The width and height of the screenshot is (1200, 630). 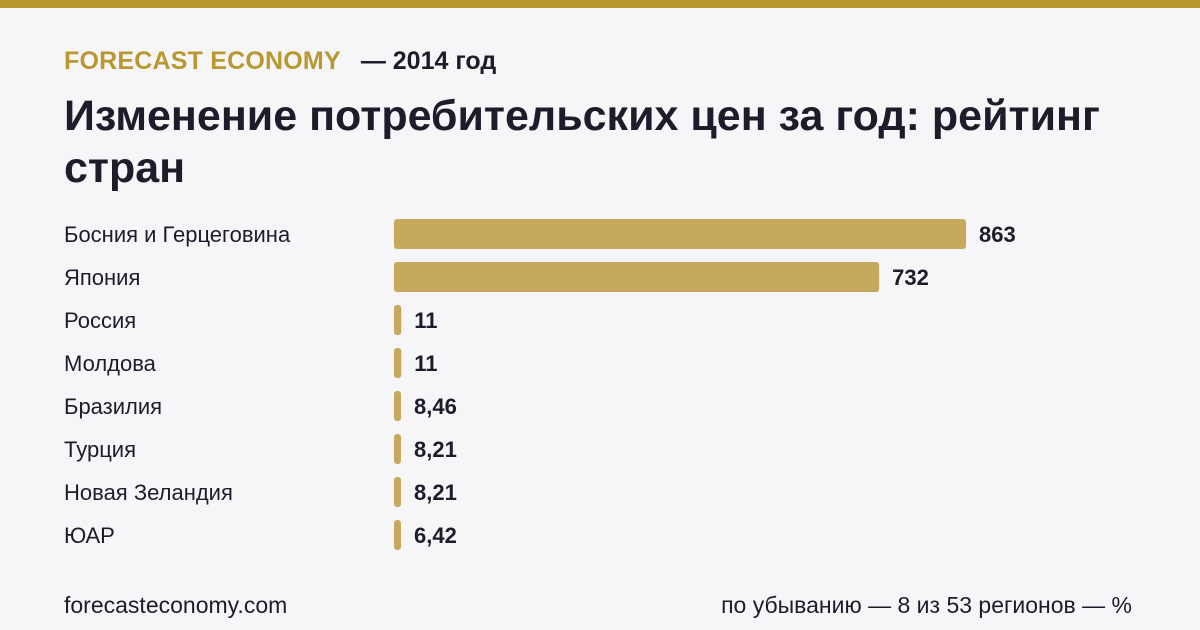 What do you see at coordinates (926, 605) in the screenshot?
I see `footer-note: по убыванию — 8 из 53 регионов — %` at bounding box center [926, 605].